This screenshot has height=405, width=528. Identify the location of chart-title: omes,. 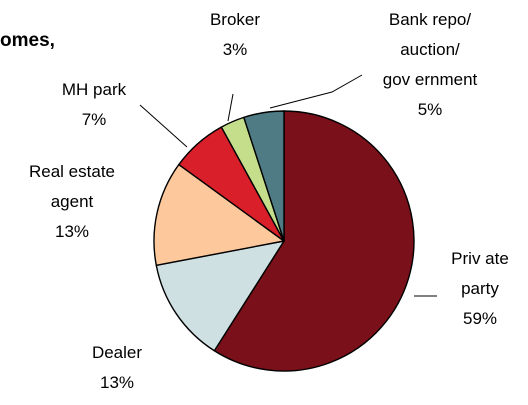
(27, 40).